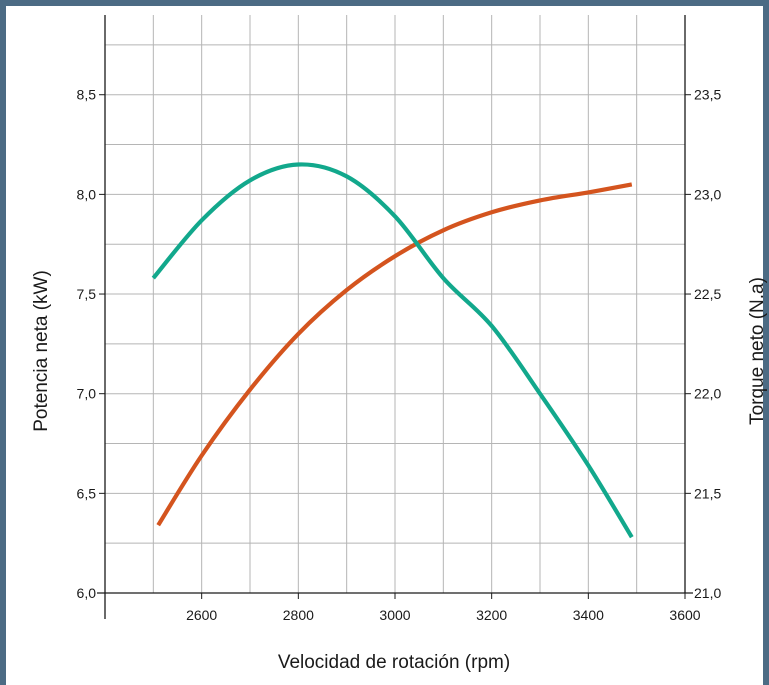 This screenshot has width=769, height=685. Describe the element at coordinates (87, 593) in the screenshot. I see `y-left-tick-label: 6,0` at that location.